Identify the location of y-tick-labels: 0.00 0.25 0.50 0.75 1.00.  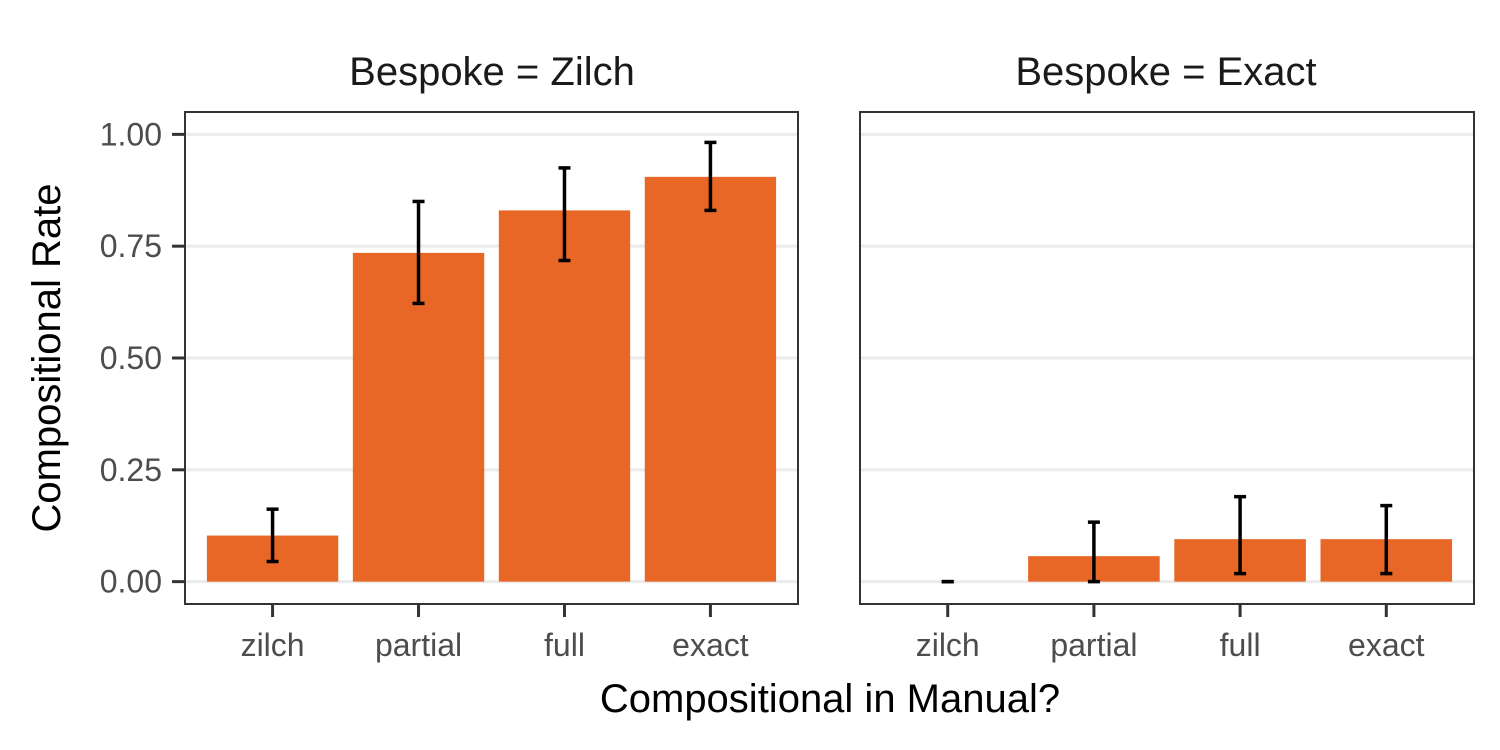
(142, 358).